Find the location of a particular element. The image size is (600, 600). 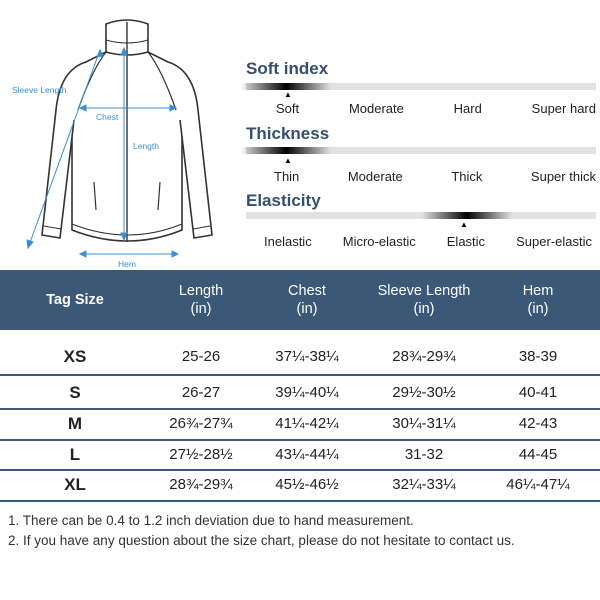

scale-title: Elasticity is located at coordinates (283, 200).